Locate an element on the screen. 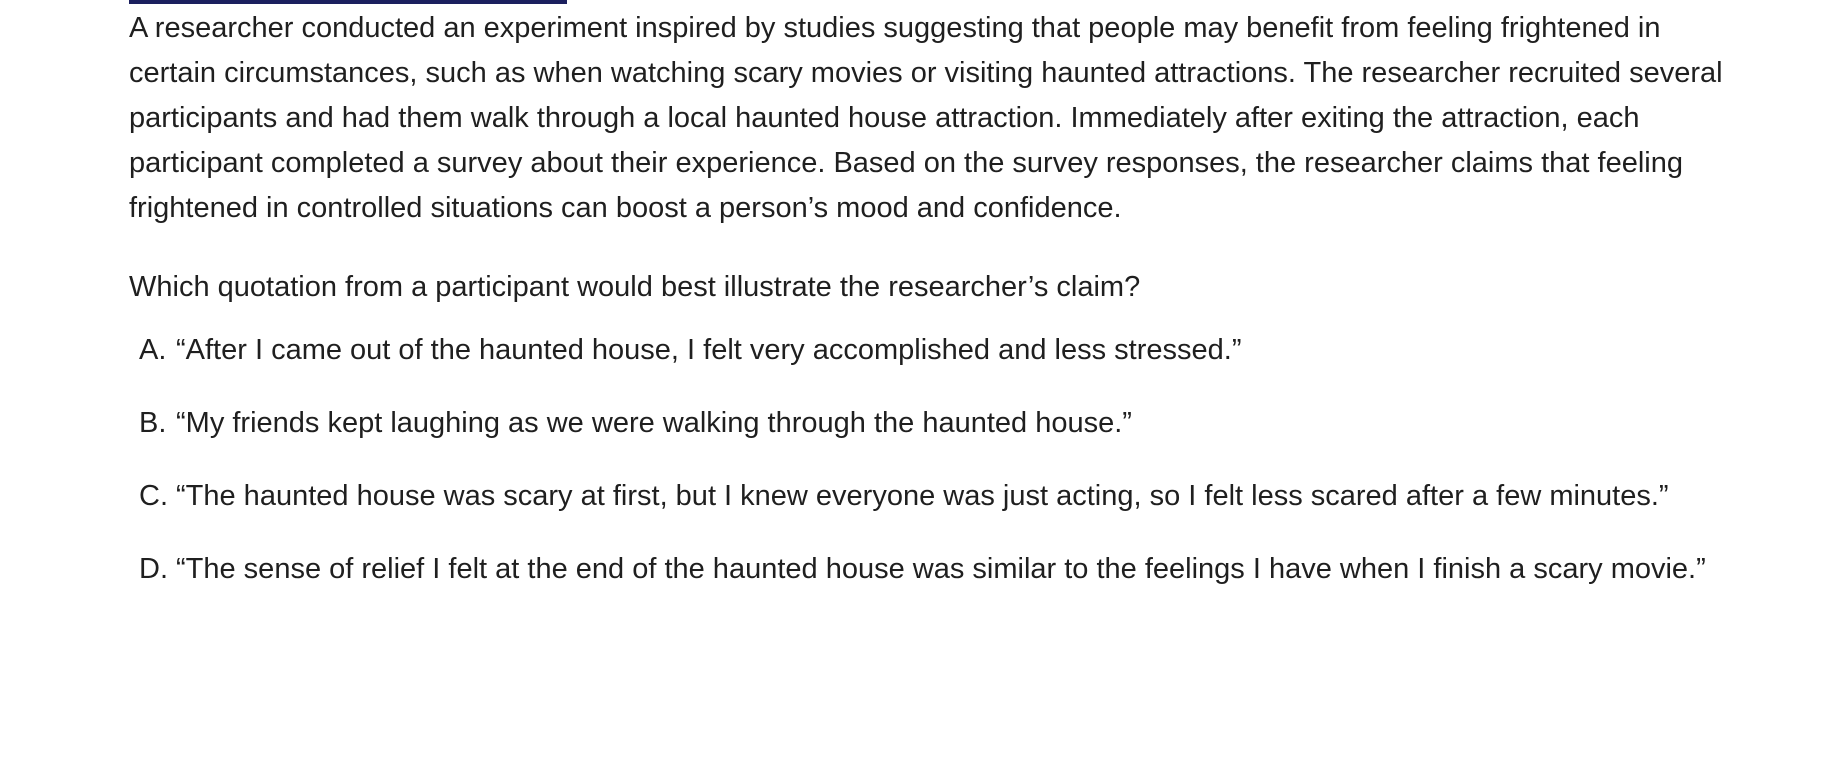 This screenshot has height=783, width=1836. choice-b-letter: B. is located at coordinates (153, 423).